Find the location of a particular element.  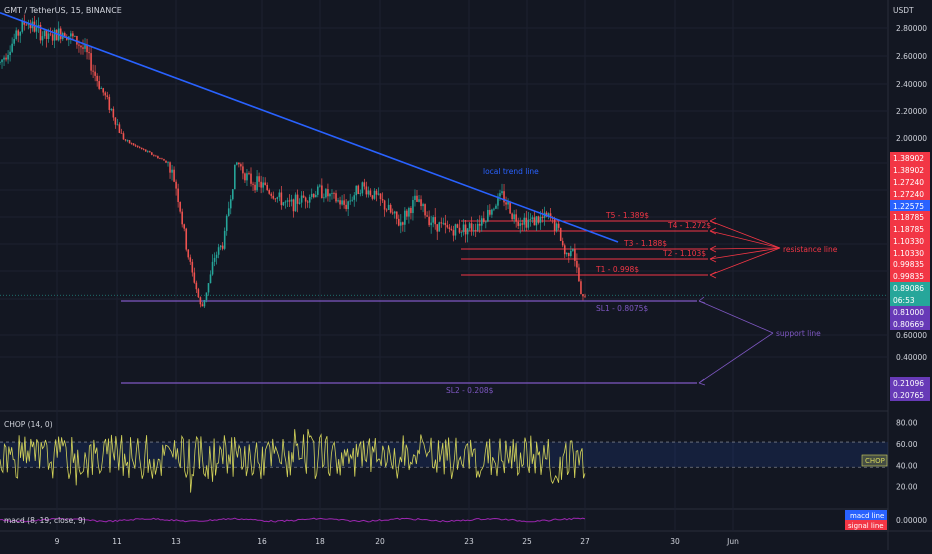

target-level-label: T4 - 1.272$ is located at coordinates (689, 225).